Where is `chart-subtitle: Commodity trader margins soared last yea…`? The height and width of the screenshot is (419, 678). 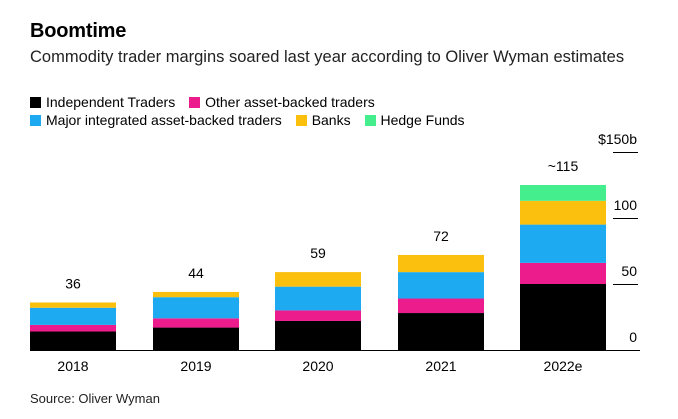 chart-subtitle: Commodity trader margins soared last yea… is located at coordinates (327, 57).